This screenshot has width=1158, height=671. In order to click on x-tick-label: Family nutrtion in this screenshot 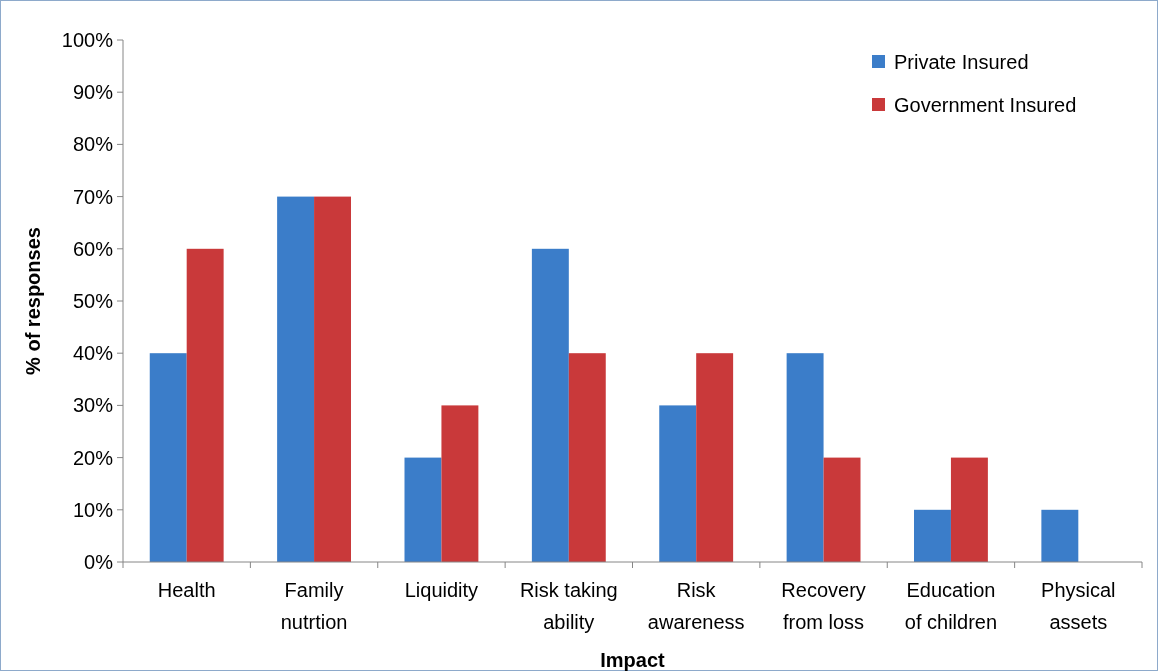, I will do `click(314, 606)`.